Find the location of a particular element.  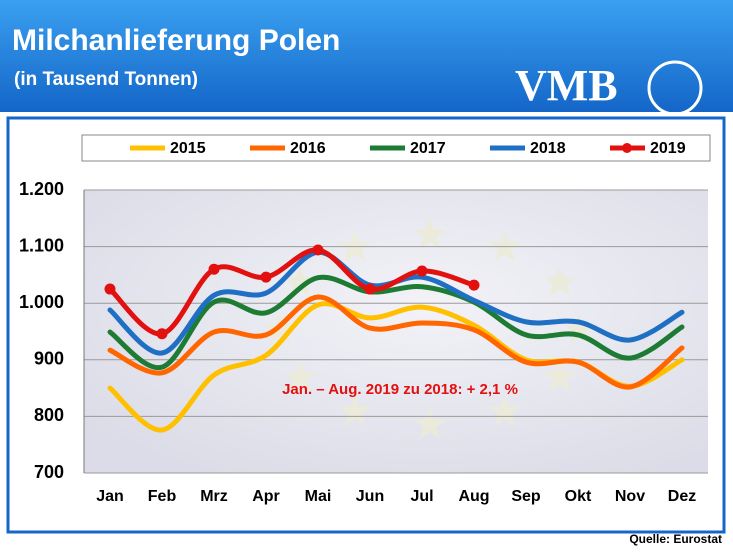

y-tick-label: 700 is located at coordinates (49, 472).